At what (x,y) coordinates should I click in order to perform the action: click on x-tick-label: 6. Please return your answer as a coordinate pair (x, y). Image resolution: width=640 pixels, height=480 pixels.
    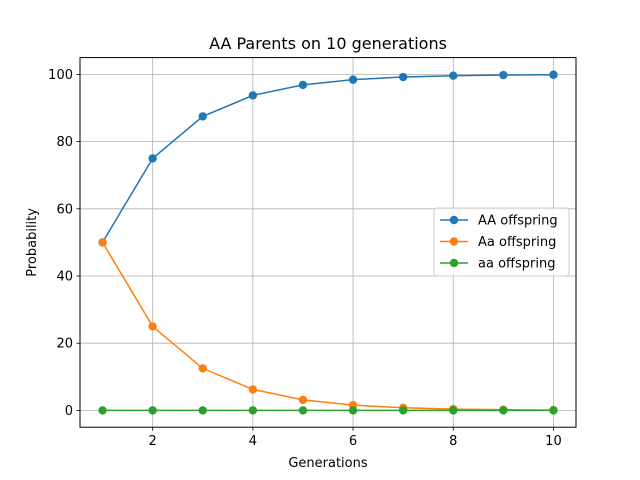
    Looking at the image, I should click on (353, 441).